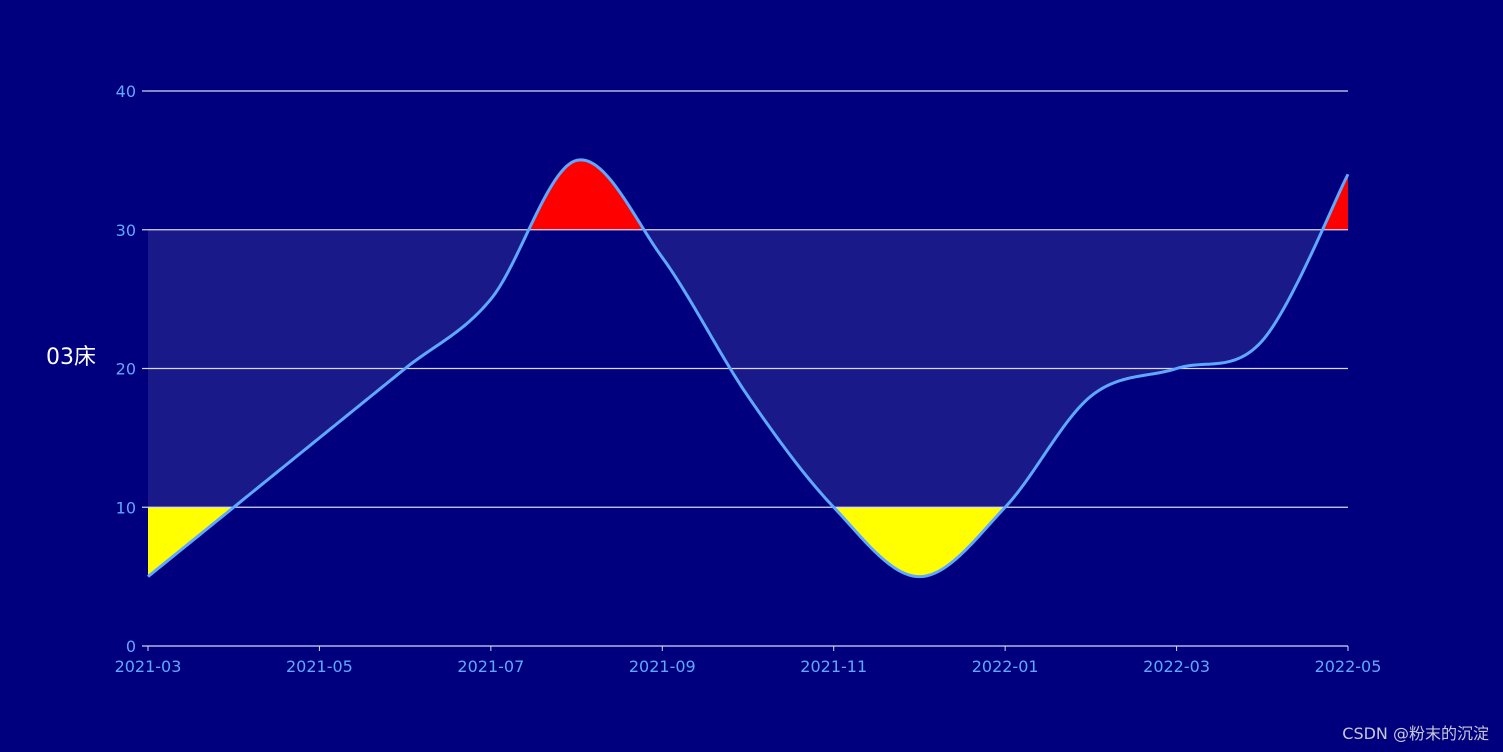 This screenshot has height=752, width=1503. Describe the element at coordinates (126, 91) in the screenshot. I see `y-tick-label: 40` at that location.